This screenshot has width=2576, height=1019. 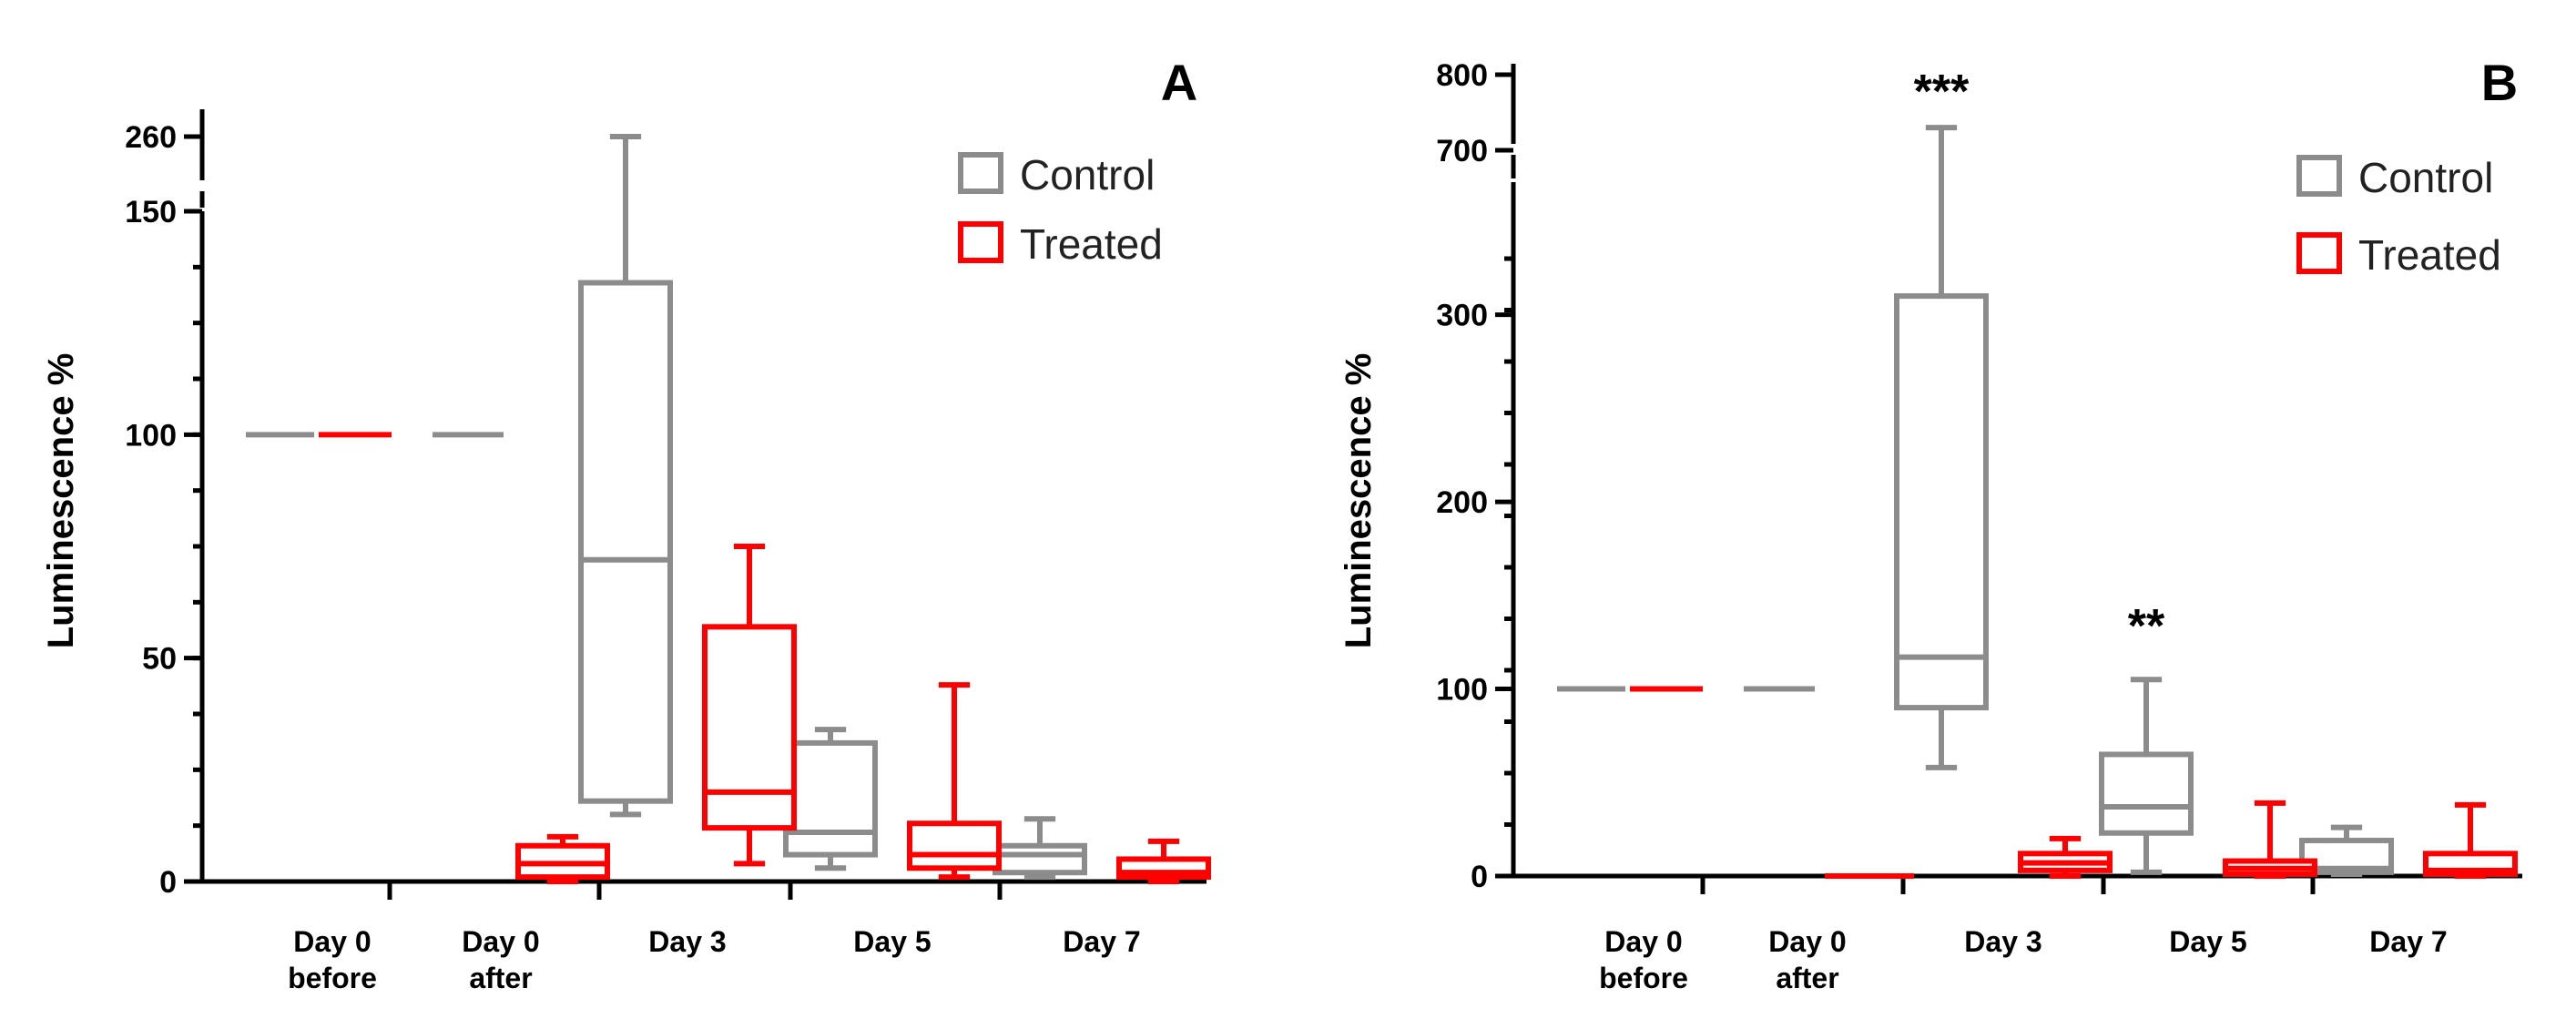 What do you see at coordinates (159, 659) in the screenshot?
I see `y-tick-label: 50` at bounding box center [159, 659].